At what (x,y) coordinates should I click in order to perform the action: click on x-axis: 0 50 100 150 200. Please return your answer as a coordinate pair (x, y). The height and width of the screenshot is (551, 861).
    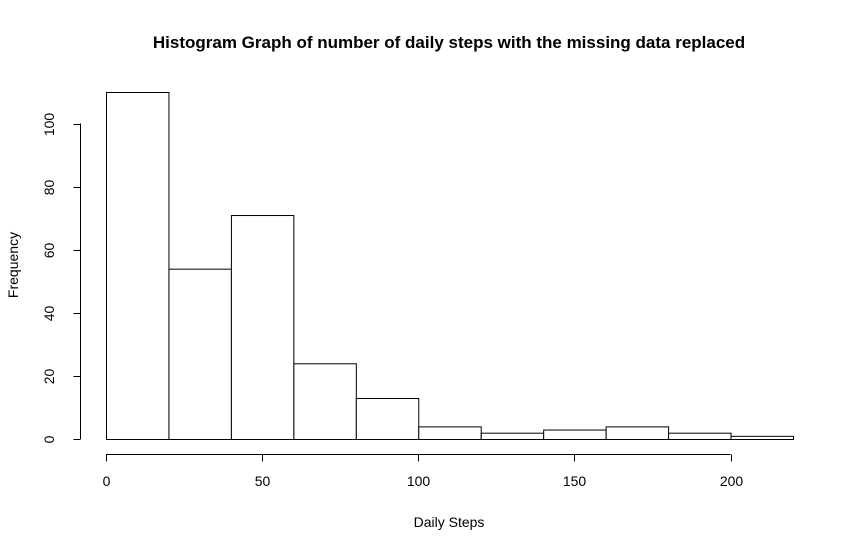
    Looking at the image, I should click on (423, 471).